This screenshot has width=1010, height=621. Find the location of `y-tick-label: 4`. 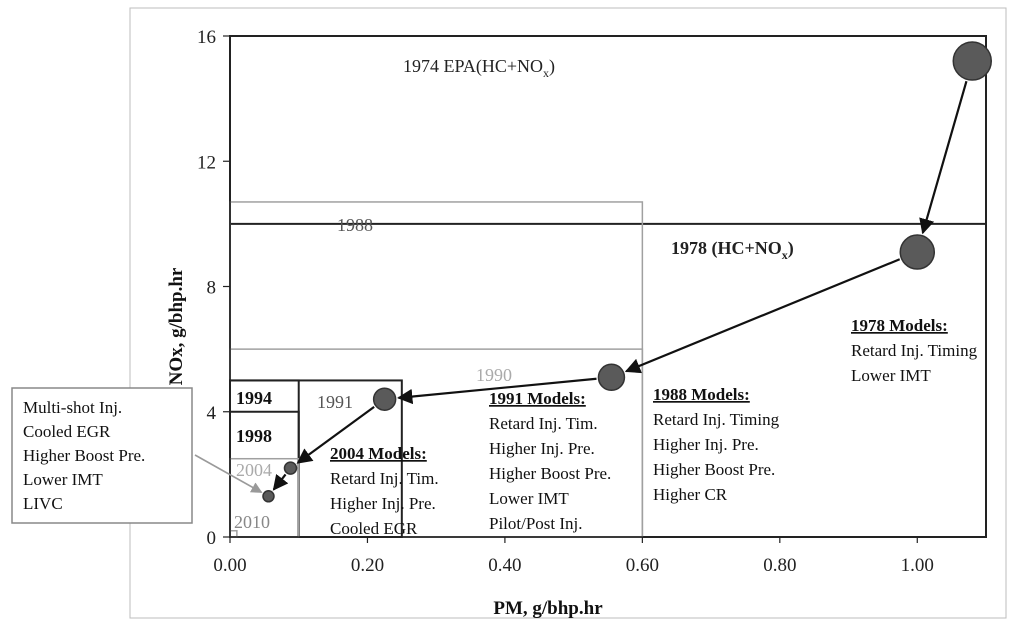

y-tick-label: 4 is located at coordinates (212, 413).